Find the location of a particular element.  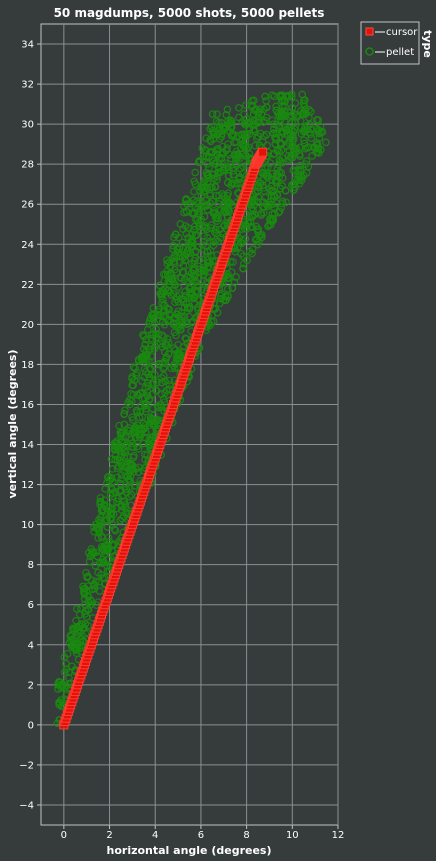

cursor-point is located at coordinates (263, 152).